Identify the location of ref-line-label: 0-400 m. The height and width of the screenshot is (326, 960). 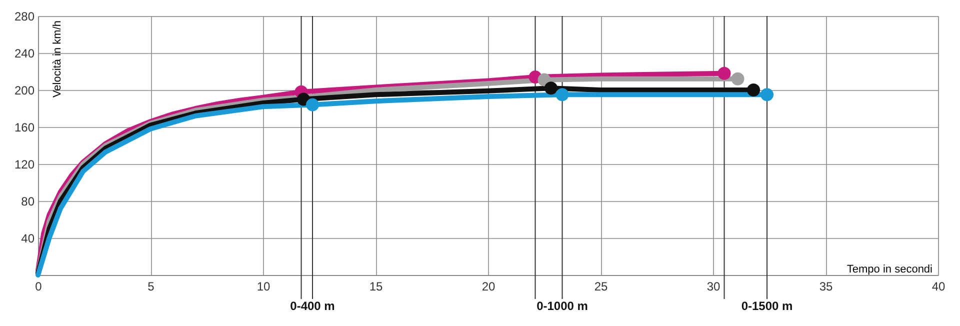
(312, 306).